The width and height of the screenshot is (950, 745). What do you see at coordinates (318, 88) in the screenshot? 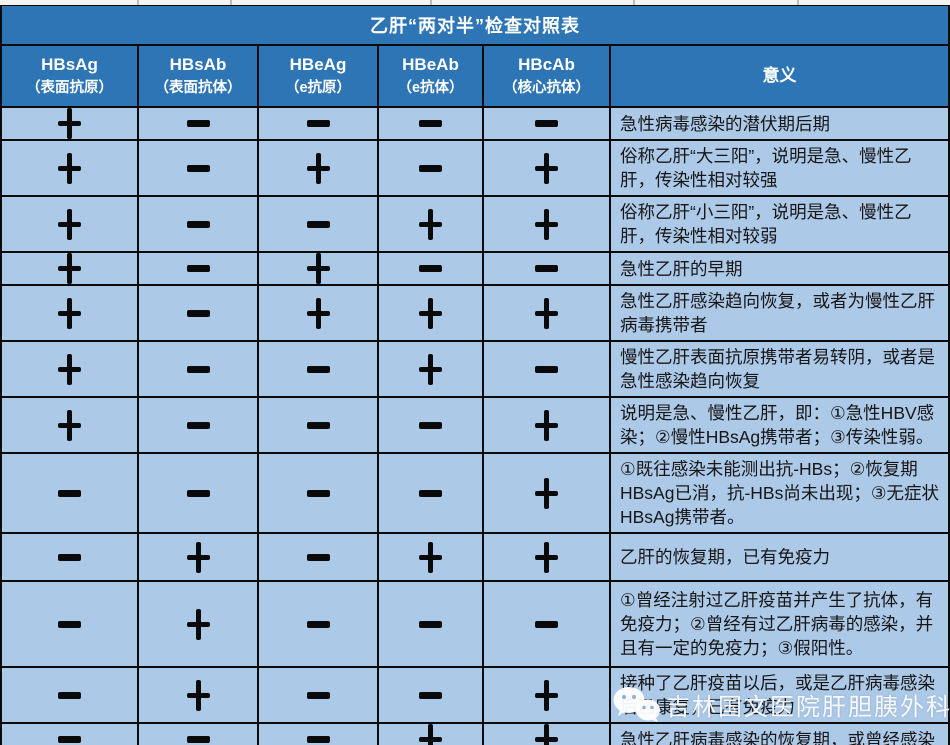
I see `header-fullname: （e抗原）` at bounding box center [318, 88].